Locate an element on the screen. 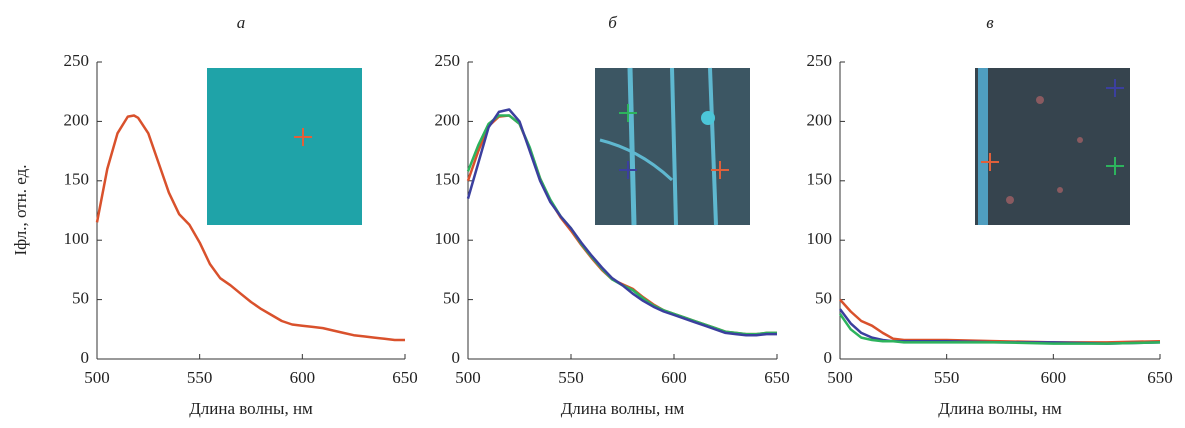 This screenshot has height=428, width=1185. inset-a is located at coordinates (284, 146).